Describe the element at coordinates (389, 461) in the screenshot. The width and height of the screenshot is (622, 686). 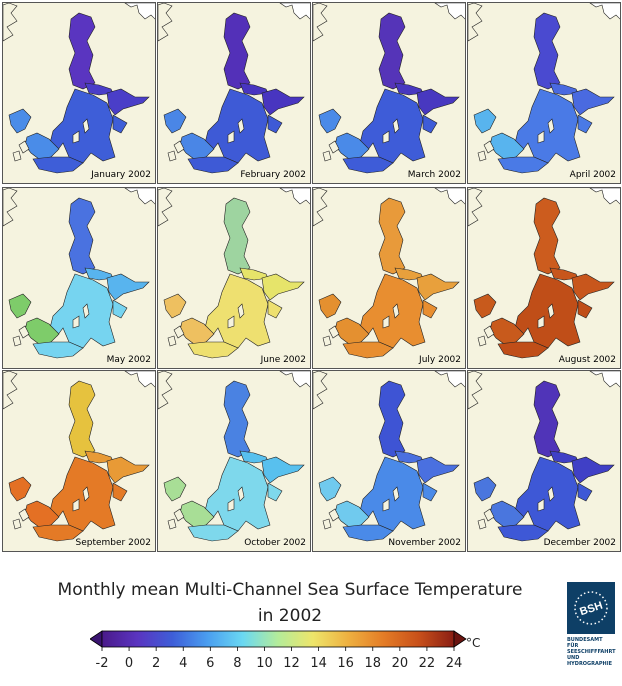
I see `month-panel: November 2002` at that location.